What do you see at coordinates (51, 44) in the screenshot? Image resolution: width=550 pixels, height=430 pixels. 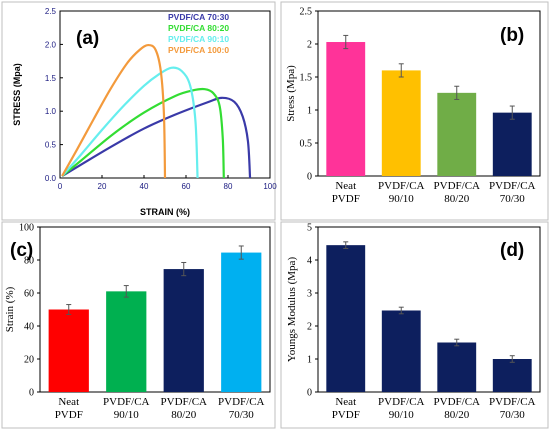 I see `y-tick-label-2.0: 2.0` at bounding box center [51, 44].